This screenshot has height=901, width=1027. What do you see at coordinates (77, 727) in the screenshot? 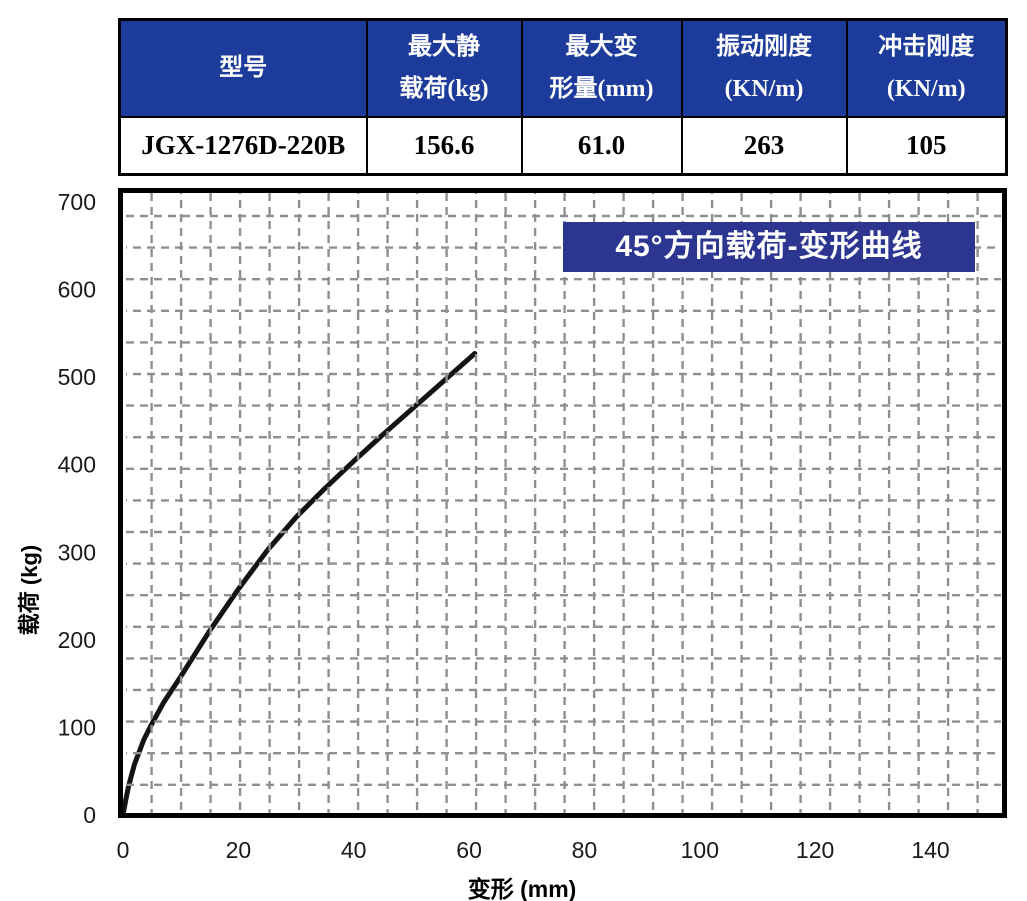
I see `y-tick-label: 100` at bounding box center [77, 727].